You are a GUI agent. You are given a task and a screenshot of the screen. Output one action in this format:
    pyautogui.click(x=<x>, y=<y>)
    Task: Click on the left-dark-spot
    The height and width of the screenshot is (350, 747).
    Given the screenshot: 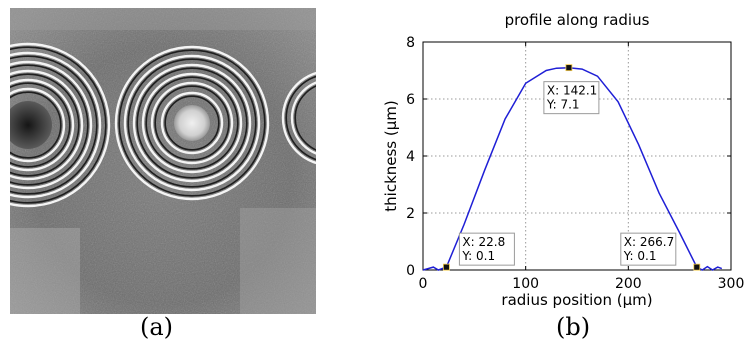 What is the action you would take?
    pyautogui.click(x=31, y=125)
    